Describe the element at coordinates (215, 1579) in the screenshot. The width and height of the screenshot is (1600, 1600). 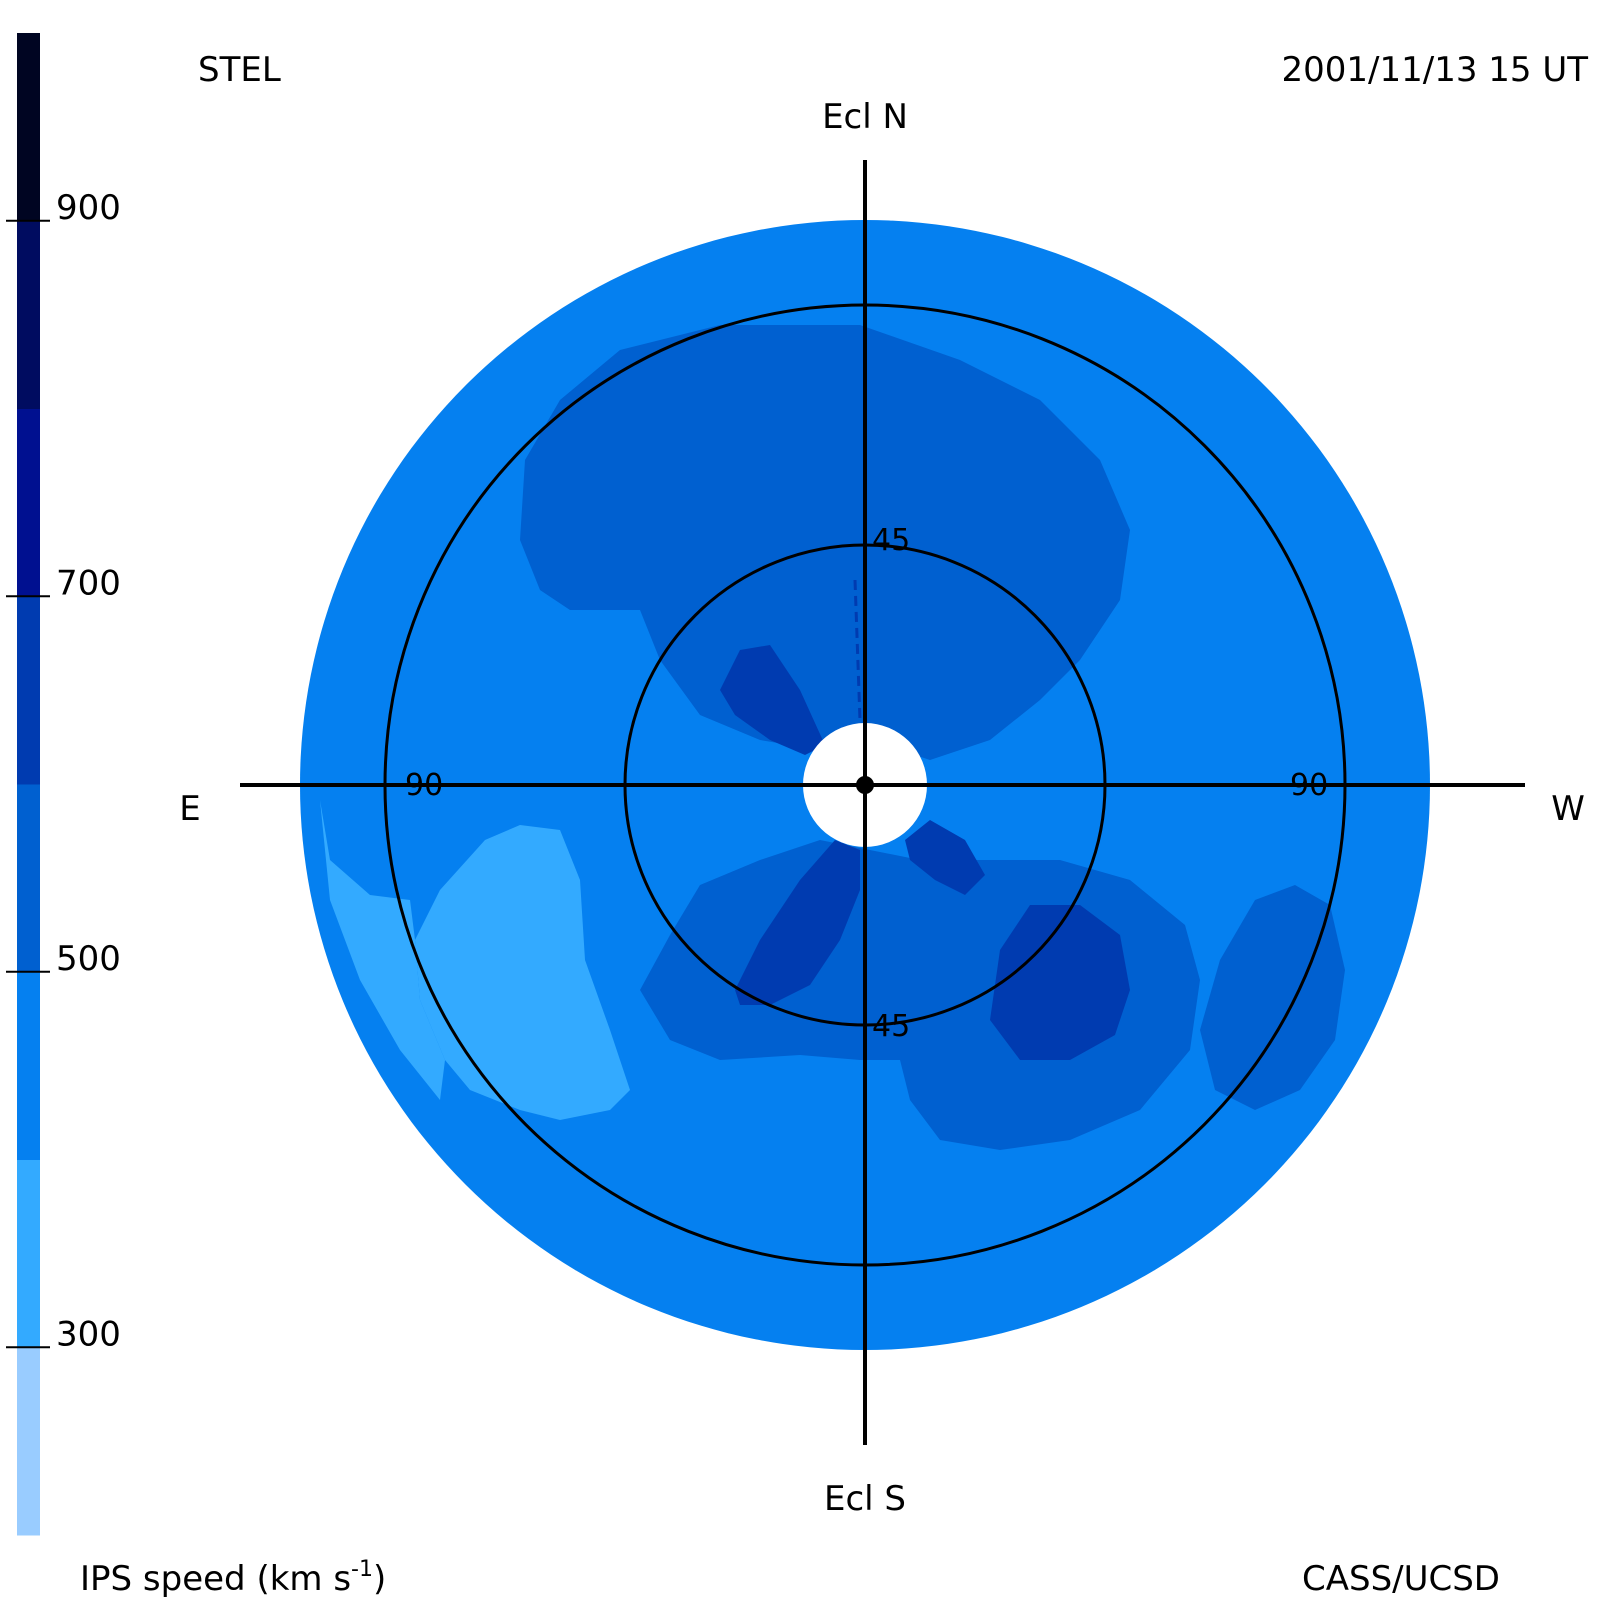
I see `colorbar-title-main: IPS speed (km s` at that location.